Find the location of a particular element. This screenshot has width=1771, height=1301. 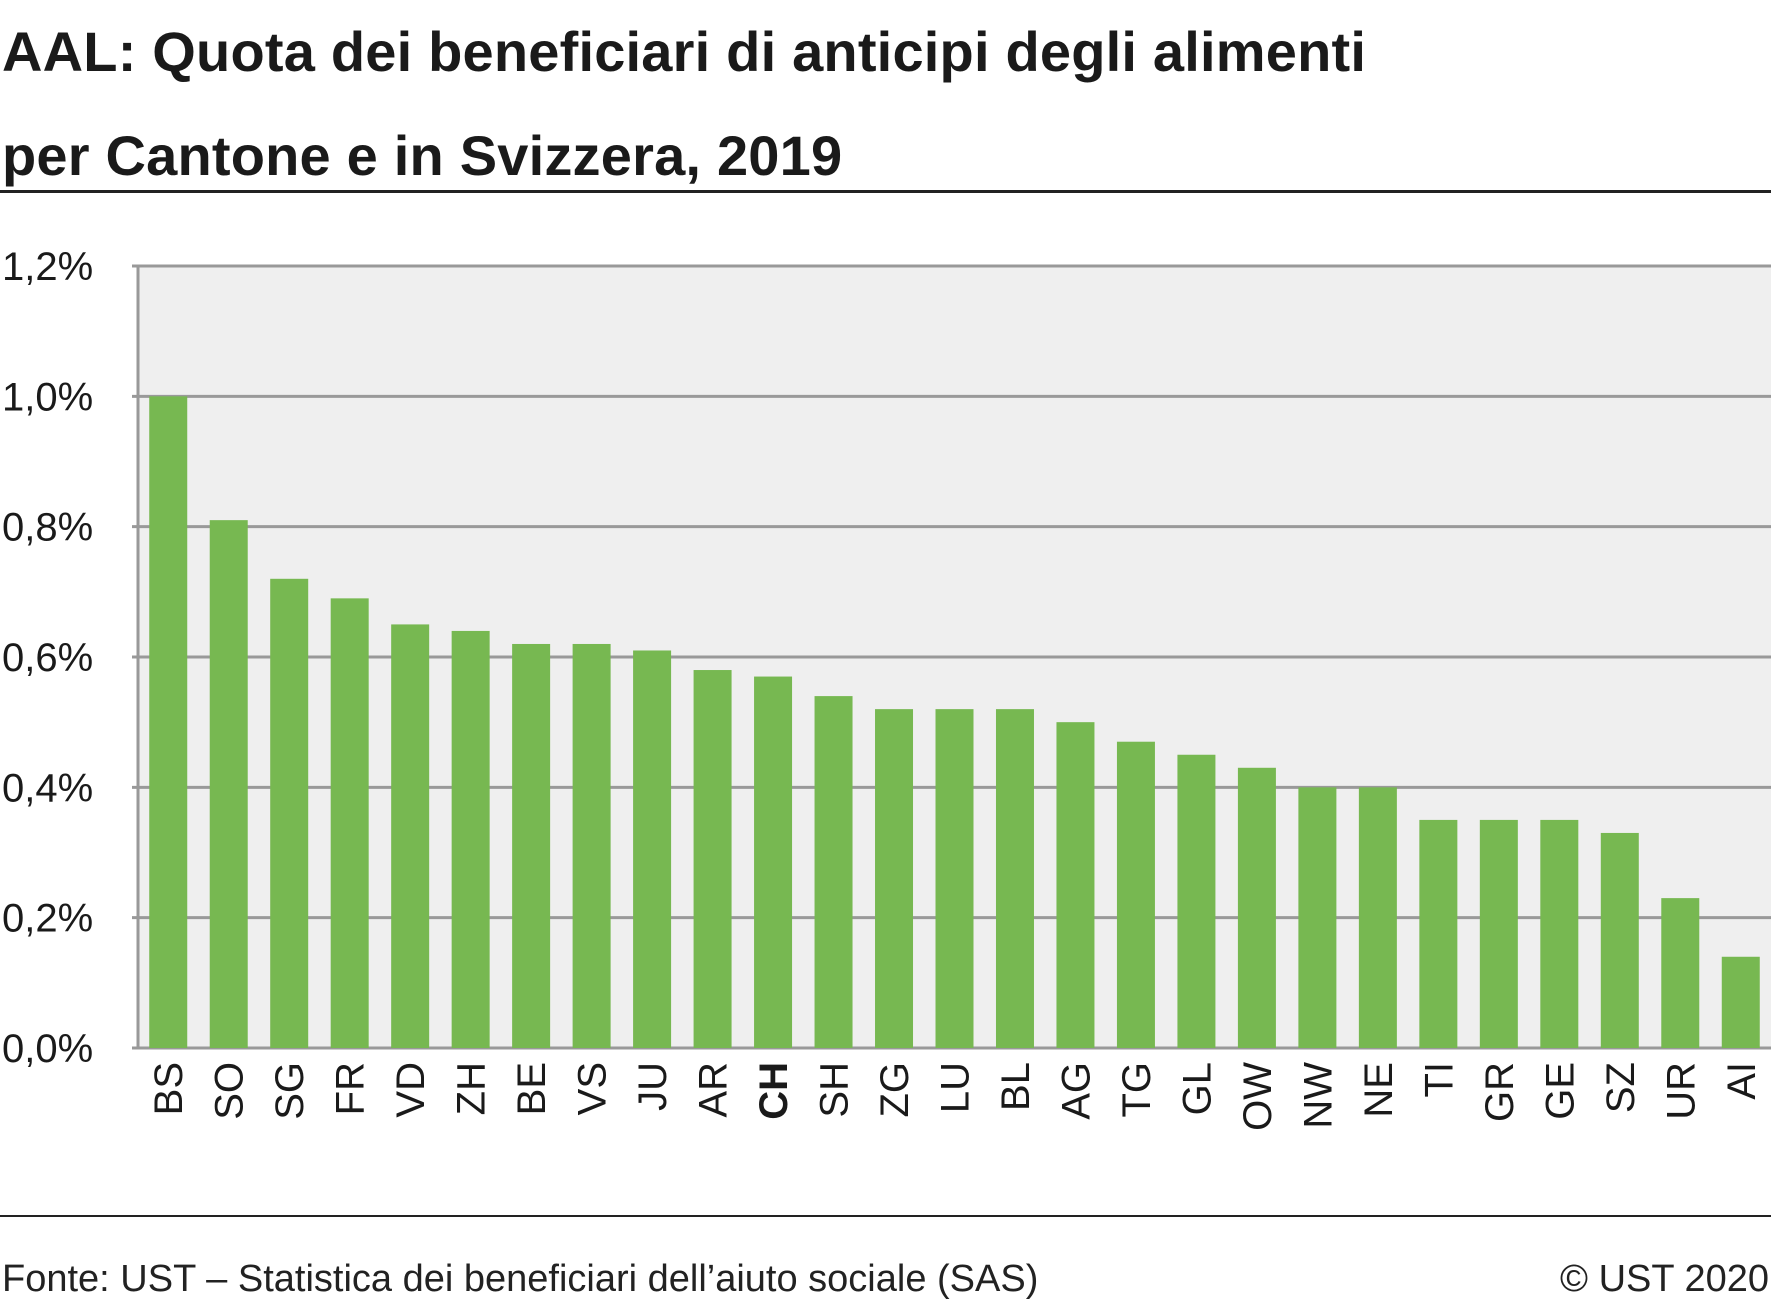

y-tick-label: 0,6% is located at coordinates (47, 658).